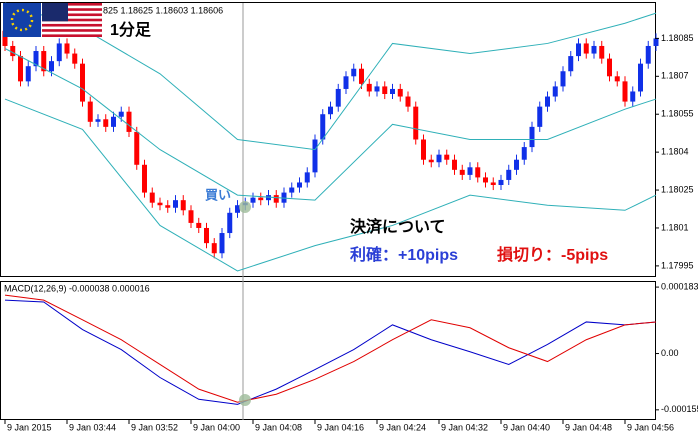 The image size is (698, 435). Describe the element at coordinates (404, 254) in the screenshot. I see `annotation-take-profit: 利確：+10pips` at that location.